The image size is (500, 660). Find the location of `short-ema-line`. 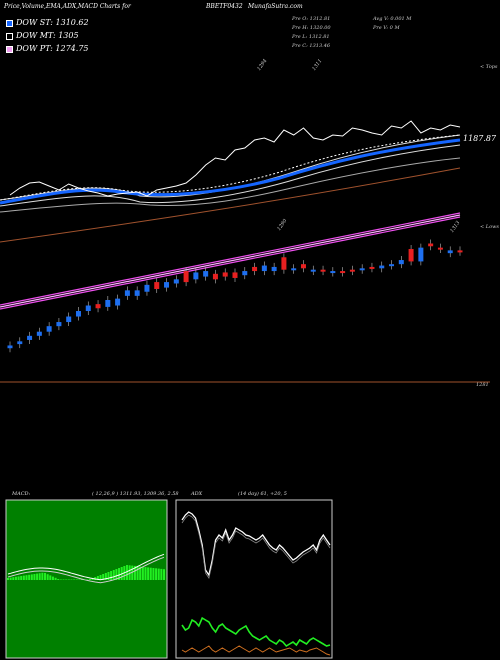

short-ema-line is located at coordinates (230, 171).